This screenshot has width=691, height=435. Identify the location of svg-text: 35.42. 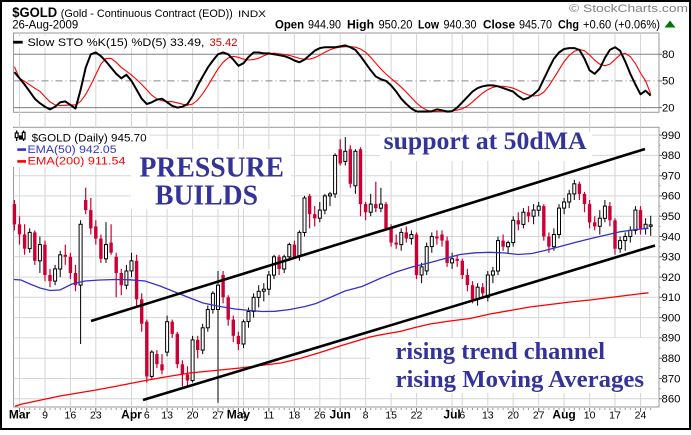
(224, 43).